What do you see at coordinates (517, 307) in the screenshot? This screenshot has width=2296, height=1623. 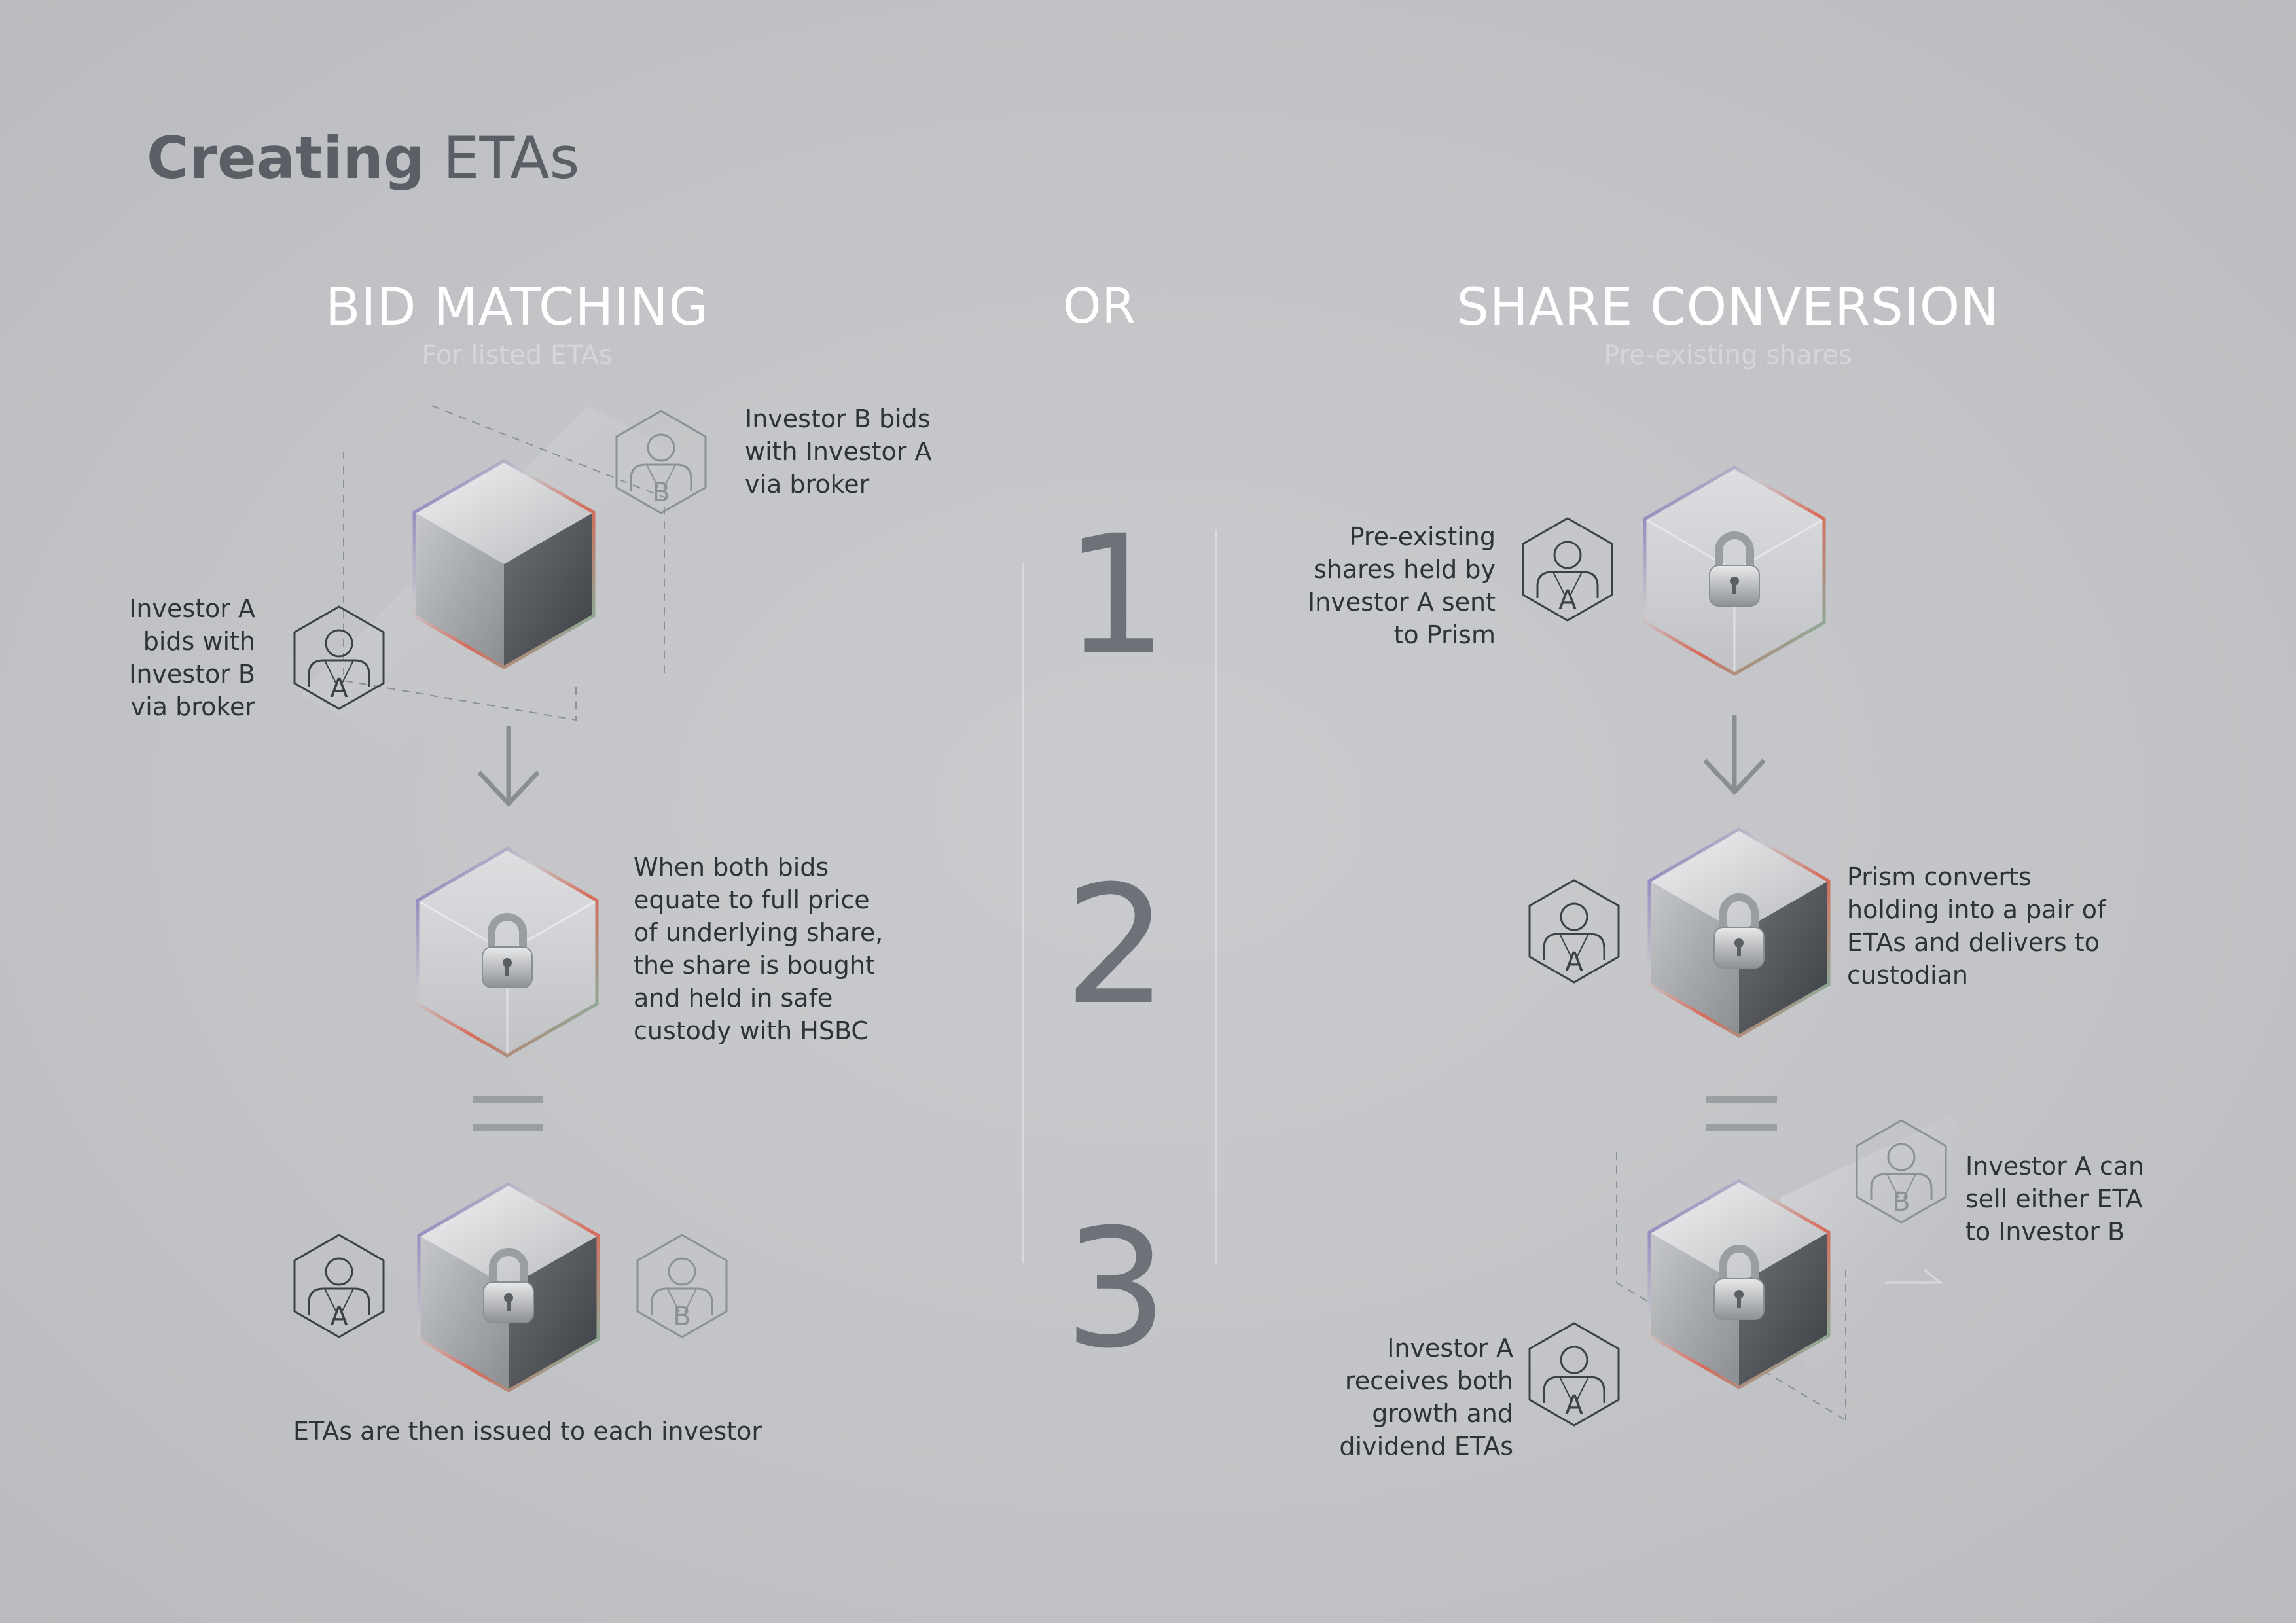 I see `bid-matching-title: BID MATCHING` at bounding box center [517, 307].